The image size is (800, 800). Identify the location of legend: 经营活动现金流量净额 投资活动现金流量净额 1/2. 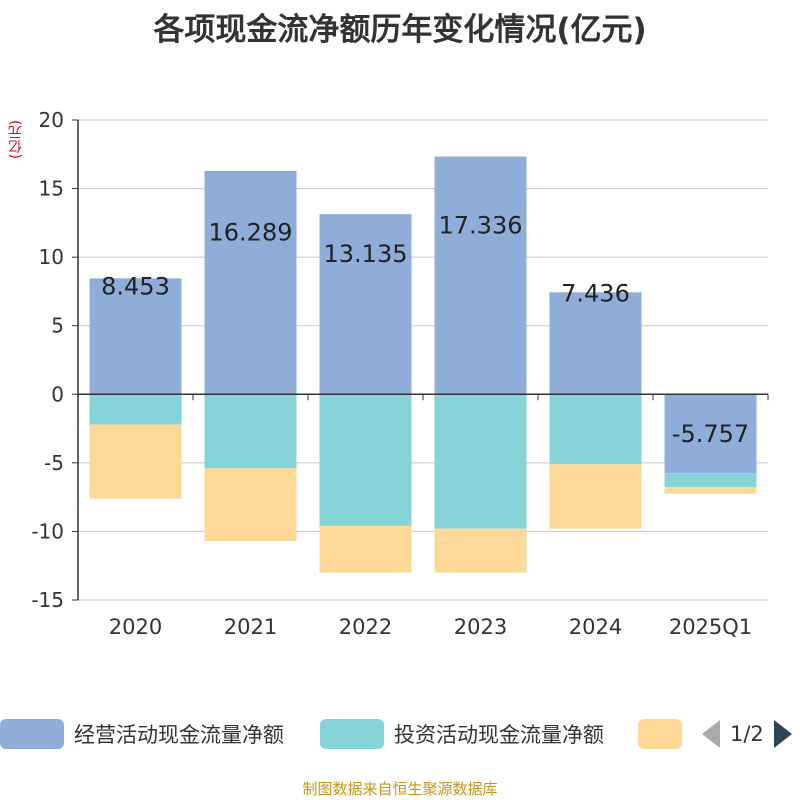
(400, 736).